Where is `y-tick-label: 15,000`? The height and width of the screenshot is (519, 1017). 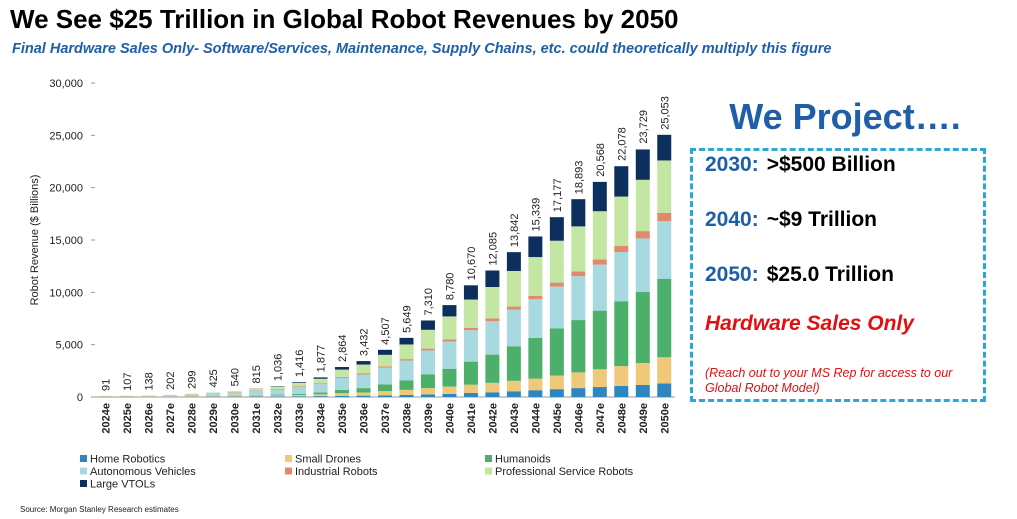 y-tick-label: 15,000 is located at coordinates (66, 241).